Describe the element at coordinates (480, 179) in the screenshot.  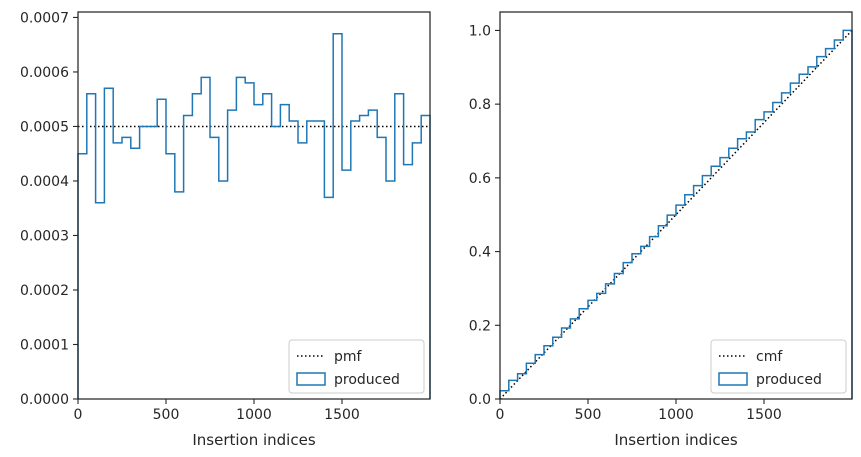
I see `y-tick-label: 0.6` at that location.